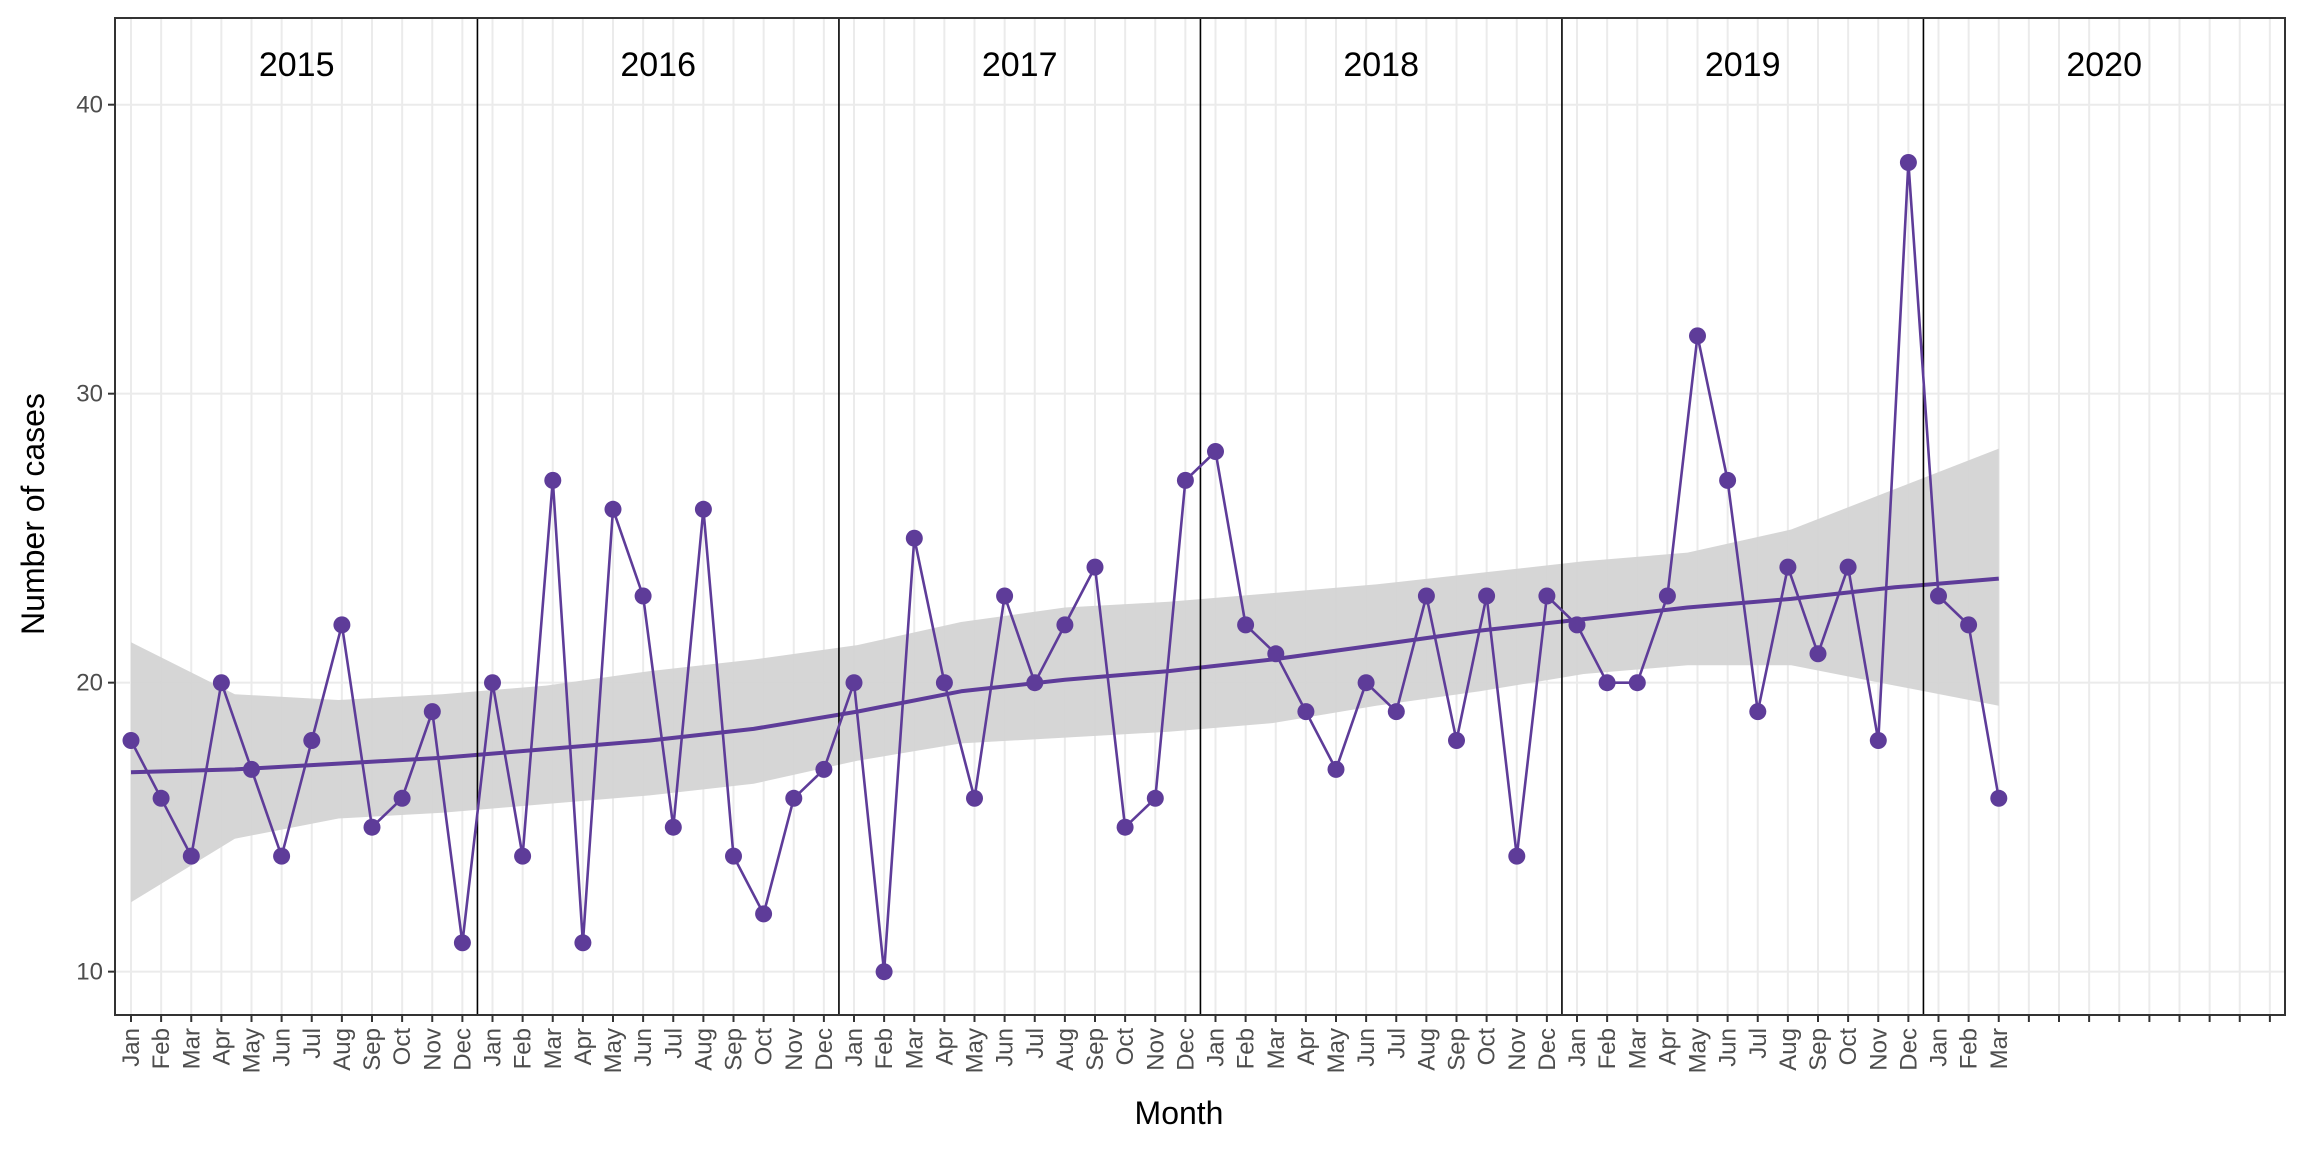 The image size is (2304, 1152). I want to click on y-tick-label: 30, so click(89, 394).